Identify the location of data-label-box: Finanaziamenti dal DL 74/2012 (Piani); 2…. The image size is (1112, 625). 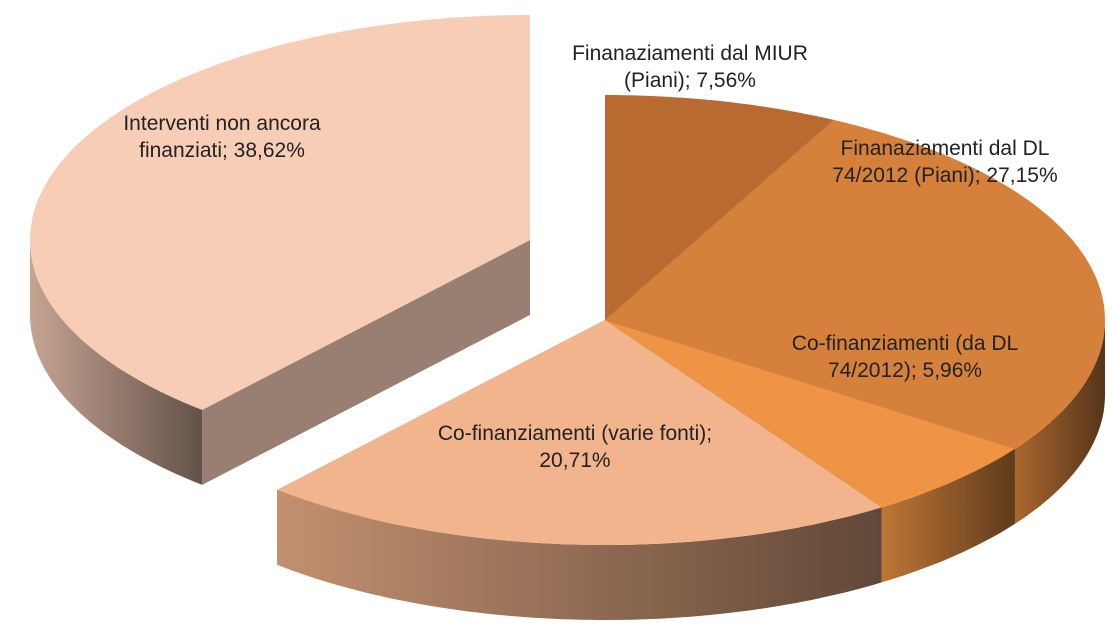
(945, 162).